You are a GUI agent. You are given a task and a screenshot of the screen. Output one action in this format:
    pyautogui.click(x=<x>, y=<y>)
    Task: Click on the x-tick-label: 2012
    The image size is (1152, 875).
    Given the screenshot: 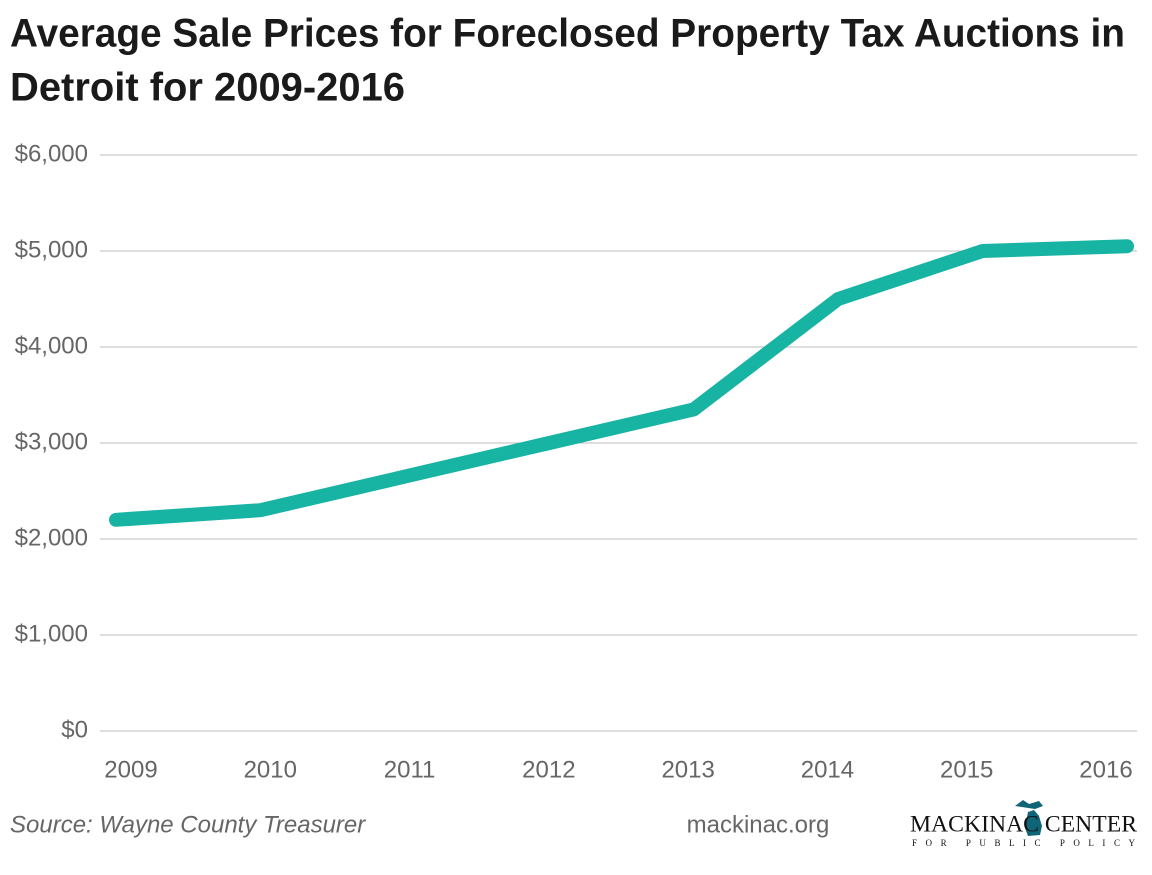 What is the action you would take?
    pyautogui.click(x=548, y=769)
    